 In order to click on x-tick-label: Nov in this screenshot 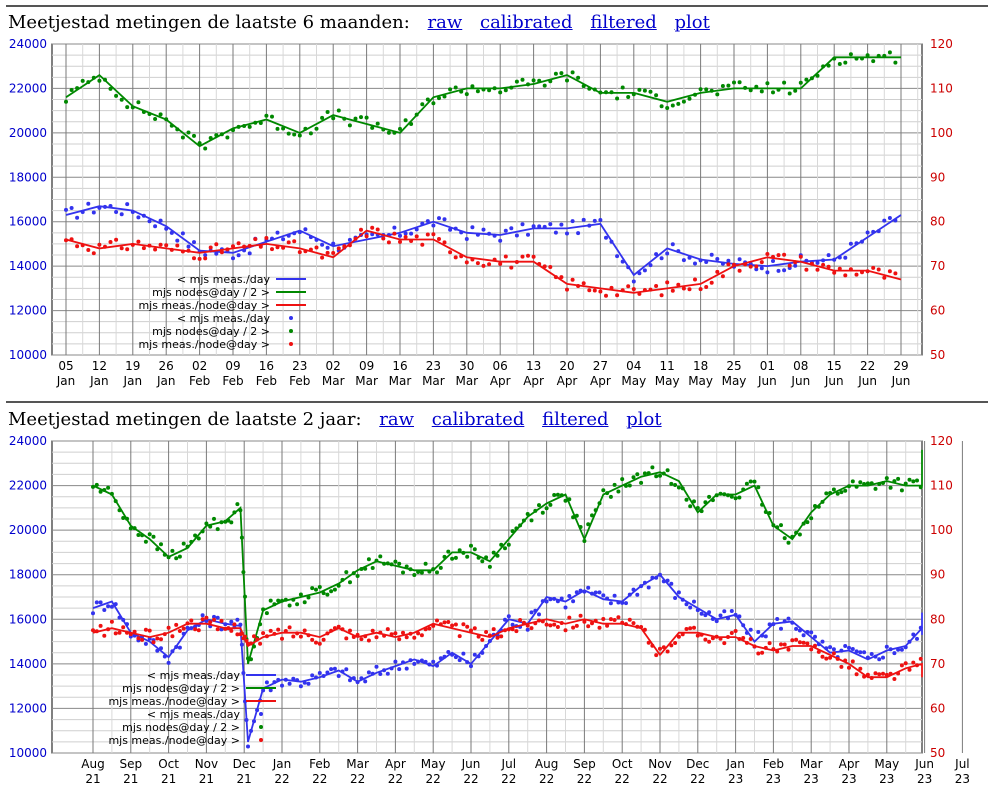, I will do `click(206, 764)`.